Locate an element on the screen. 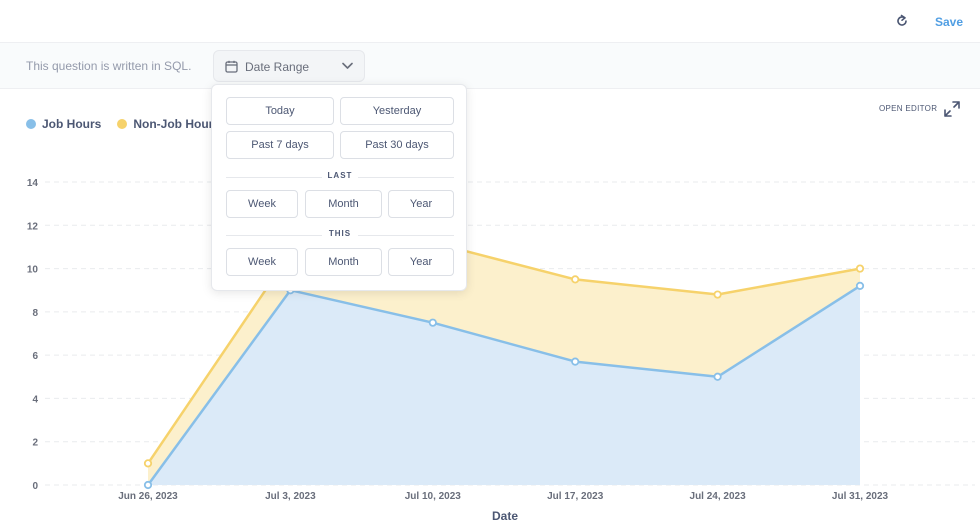 The image size is (980, 528). x-tick-label: Jul 3, 2023 is located at coordinates (290, 496).